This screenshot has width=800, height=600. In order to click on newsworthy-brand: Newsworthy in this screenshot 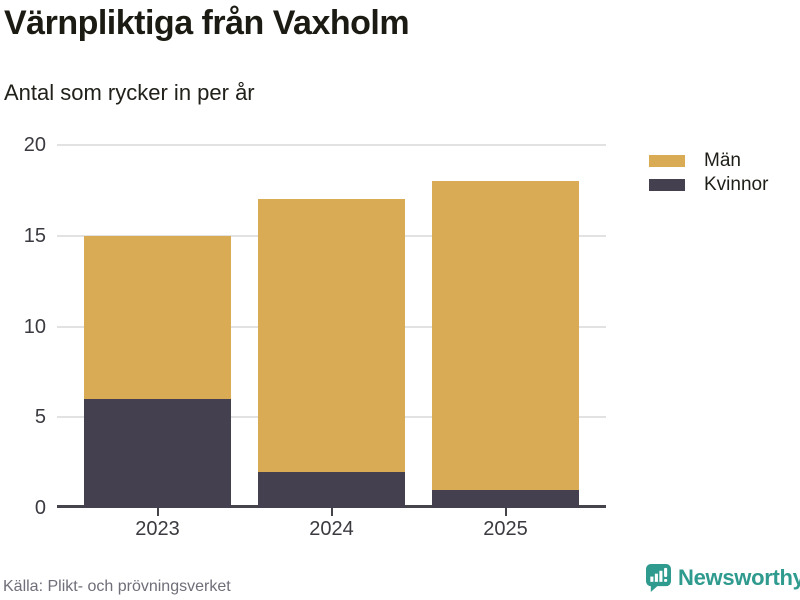, I will do `click(723, 578)`.